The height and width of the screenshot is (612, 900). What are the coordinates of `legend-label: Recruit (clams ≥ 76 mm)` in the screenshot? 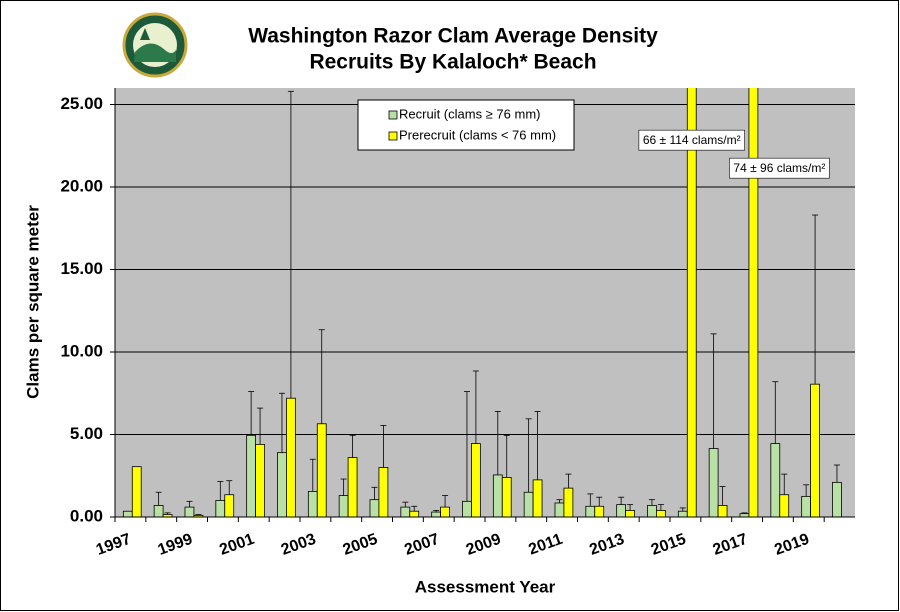 It's located at (469, 113).